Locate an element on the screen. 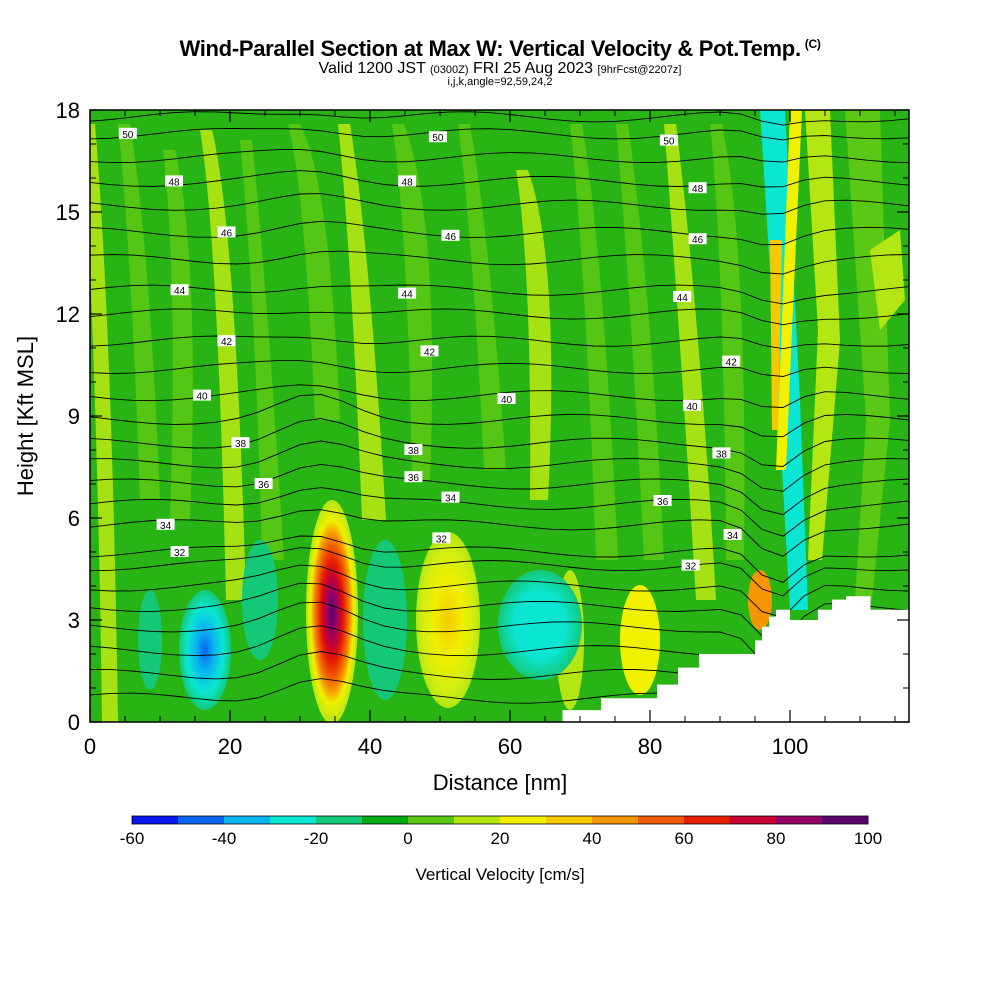 The width and height of the screenshot is (1000, 1000). copyright-mark: (C) is located at coordinates (812, 43).